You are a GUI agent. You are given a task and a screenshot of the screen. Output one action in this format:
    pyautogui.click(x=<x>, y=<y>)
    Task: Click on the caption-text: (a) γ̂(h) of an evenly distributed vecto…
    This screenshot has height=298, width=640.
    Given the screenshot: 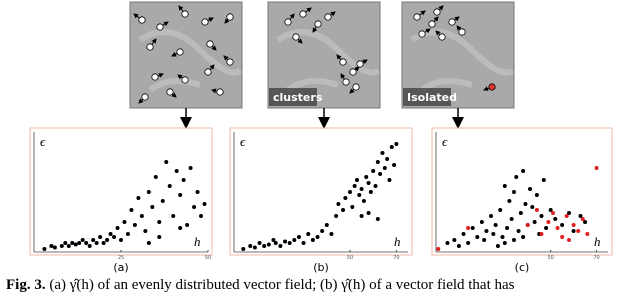 What is the action you would take?
    pyautogui.click(x=281, y=285)
    